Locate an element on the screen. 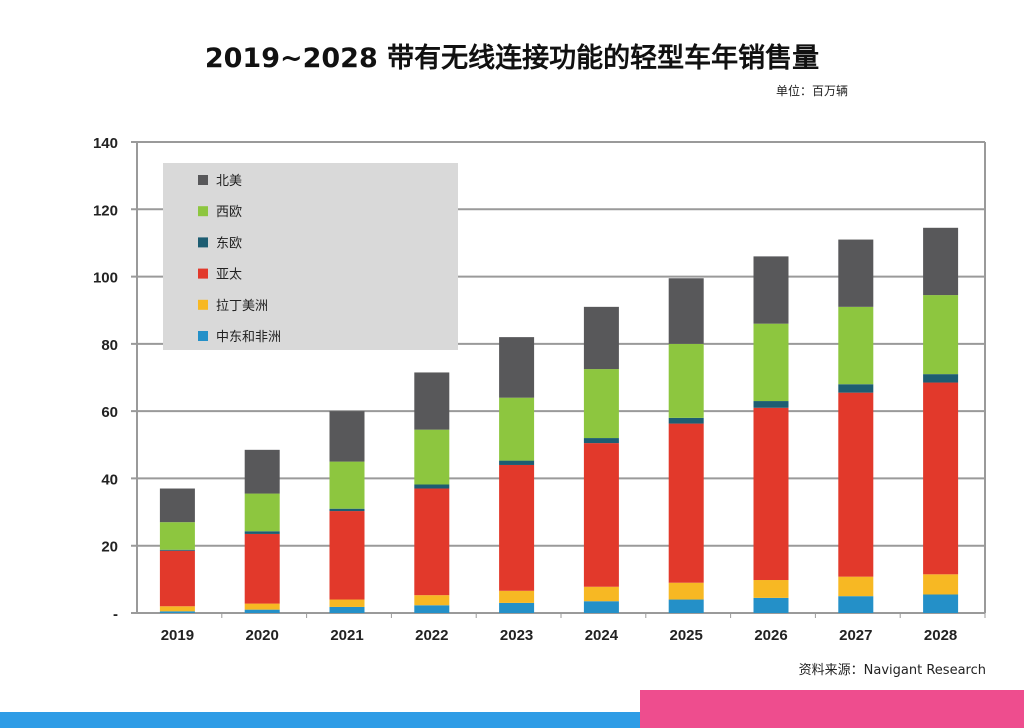  y-tick-label: 140 is located at coordinates (105, 143).